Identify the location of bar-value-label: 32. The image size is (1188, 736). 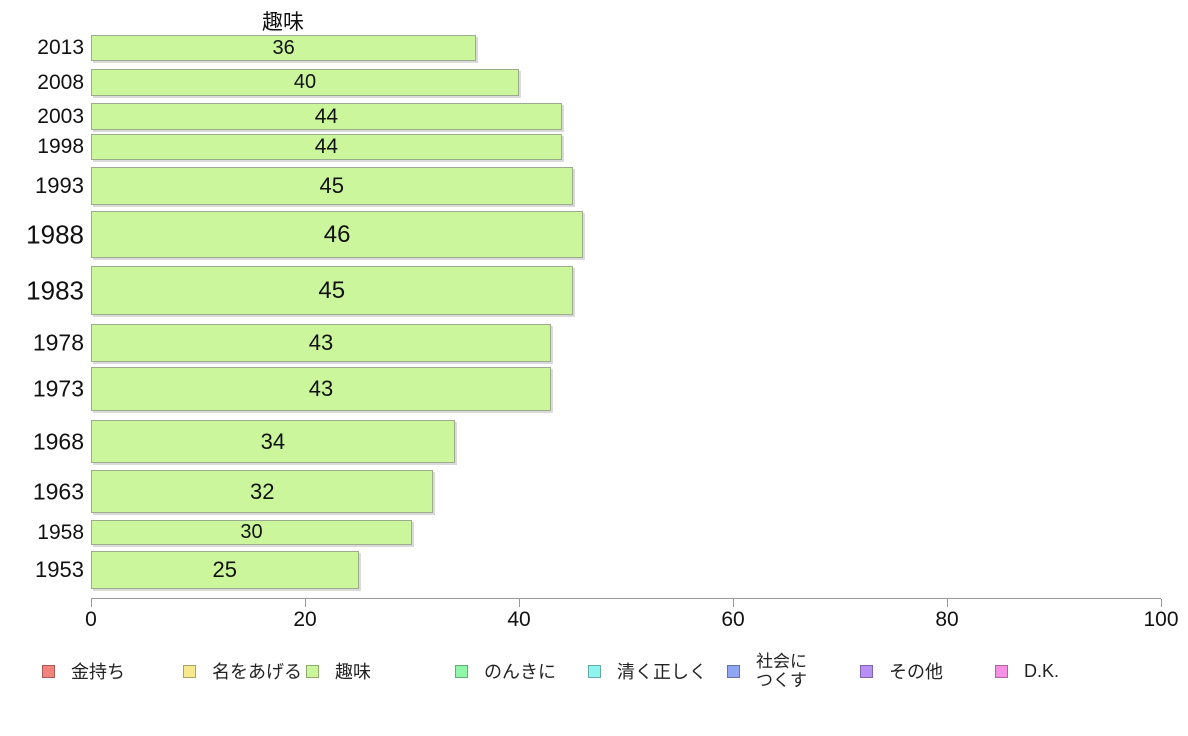
(262, 491).